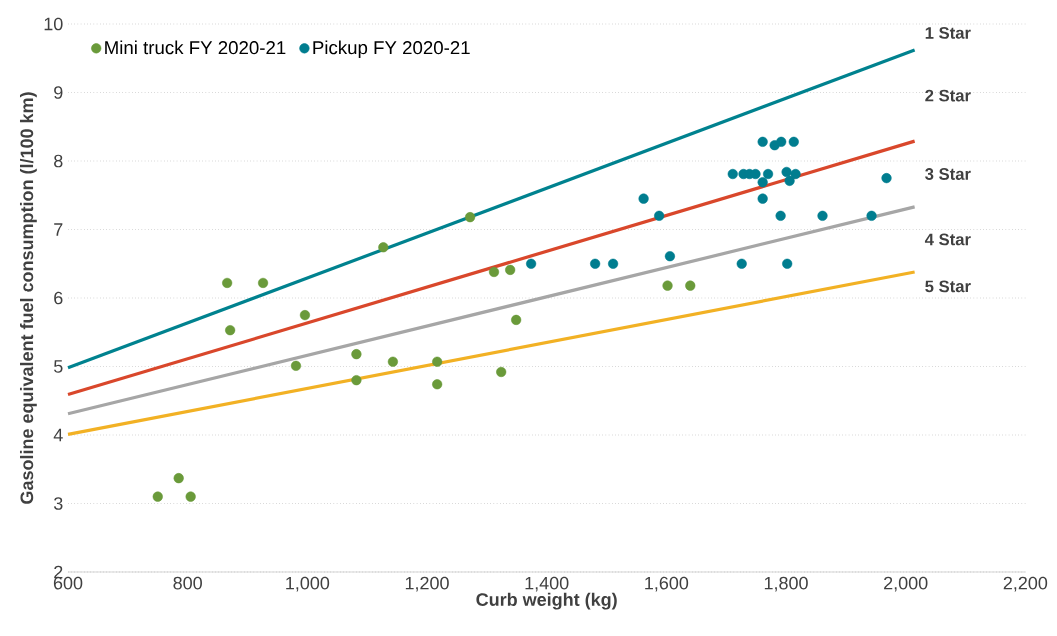 This screenshot has width=1057, height=636. I want to click on y-tick-label: 6, so click(58, 298).